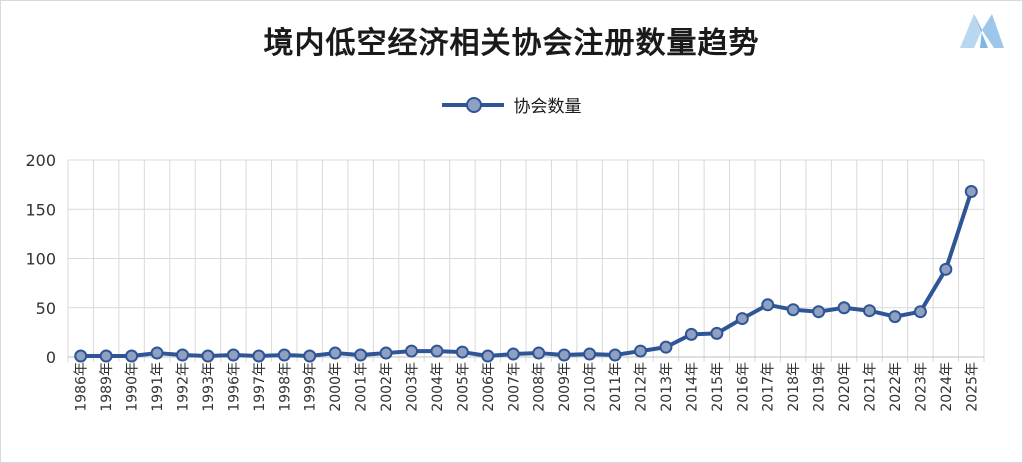 Image resolution: width=1023 pixels, height=463 pixels. I want to click on y-tick-label: 150, so click(40, 209).